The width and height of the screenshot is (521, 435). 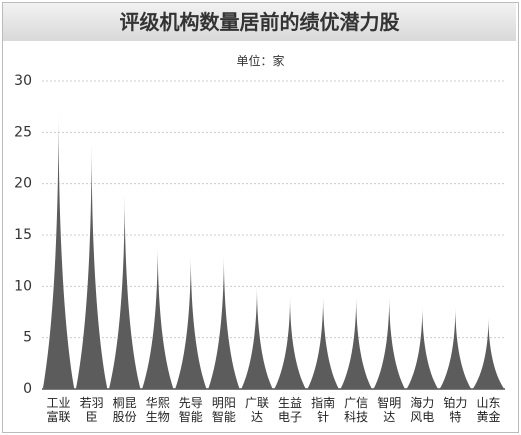 I want to click on y-tick-label: 20, so click(x=23, y=184).